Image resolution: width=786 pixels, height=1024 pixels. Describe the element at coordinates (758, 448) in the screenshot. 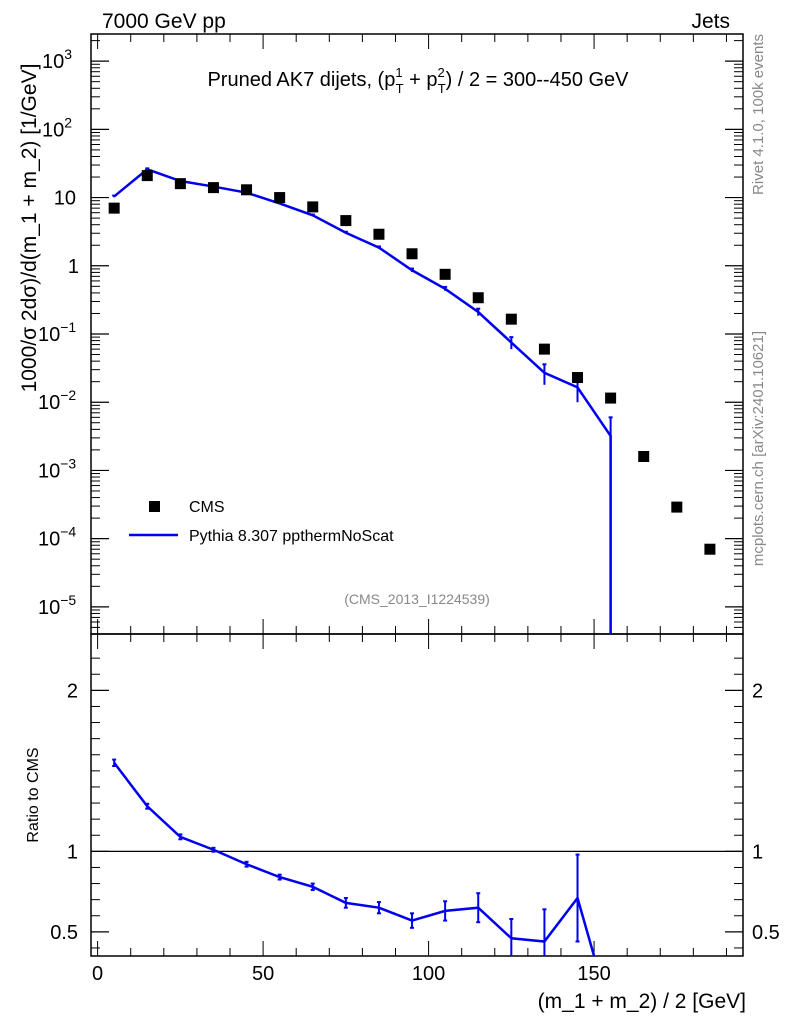

I see `side-text-mcplots: mcplots.cern.ch [arXiv:2401.10621]` at that location.